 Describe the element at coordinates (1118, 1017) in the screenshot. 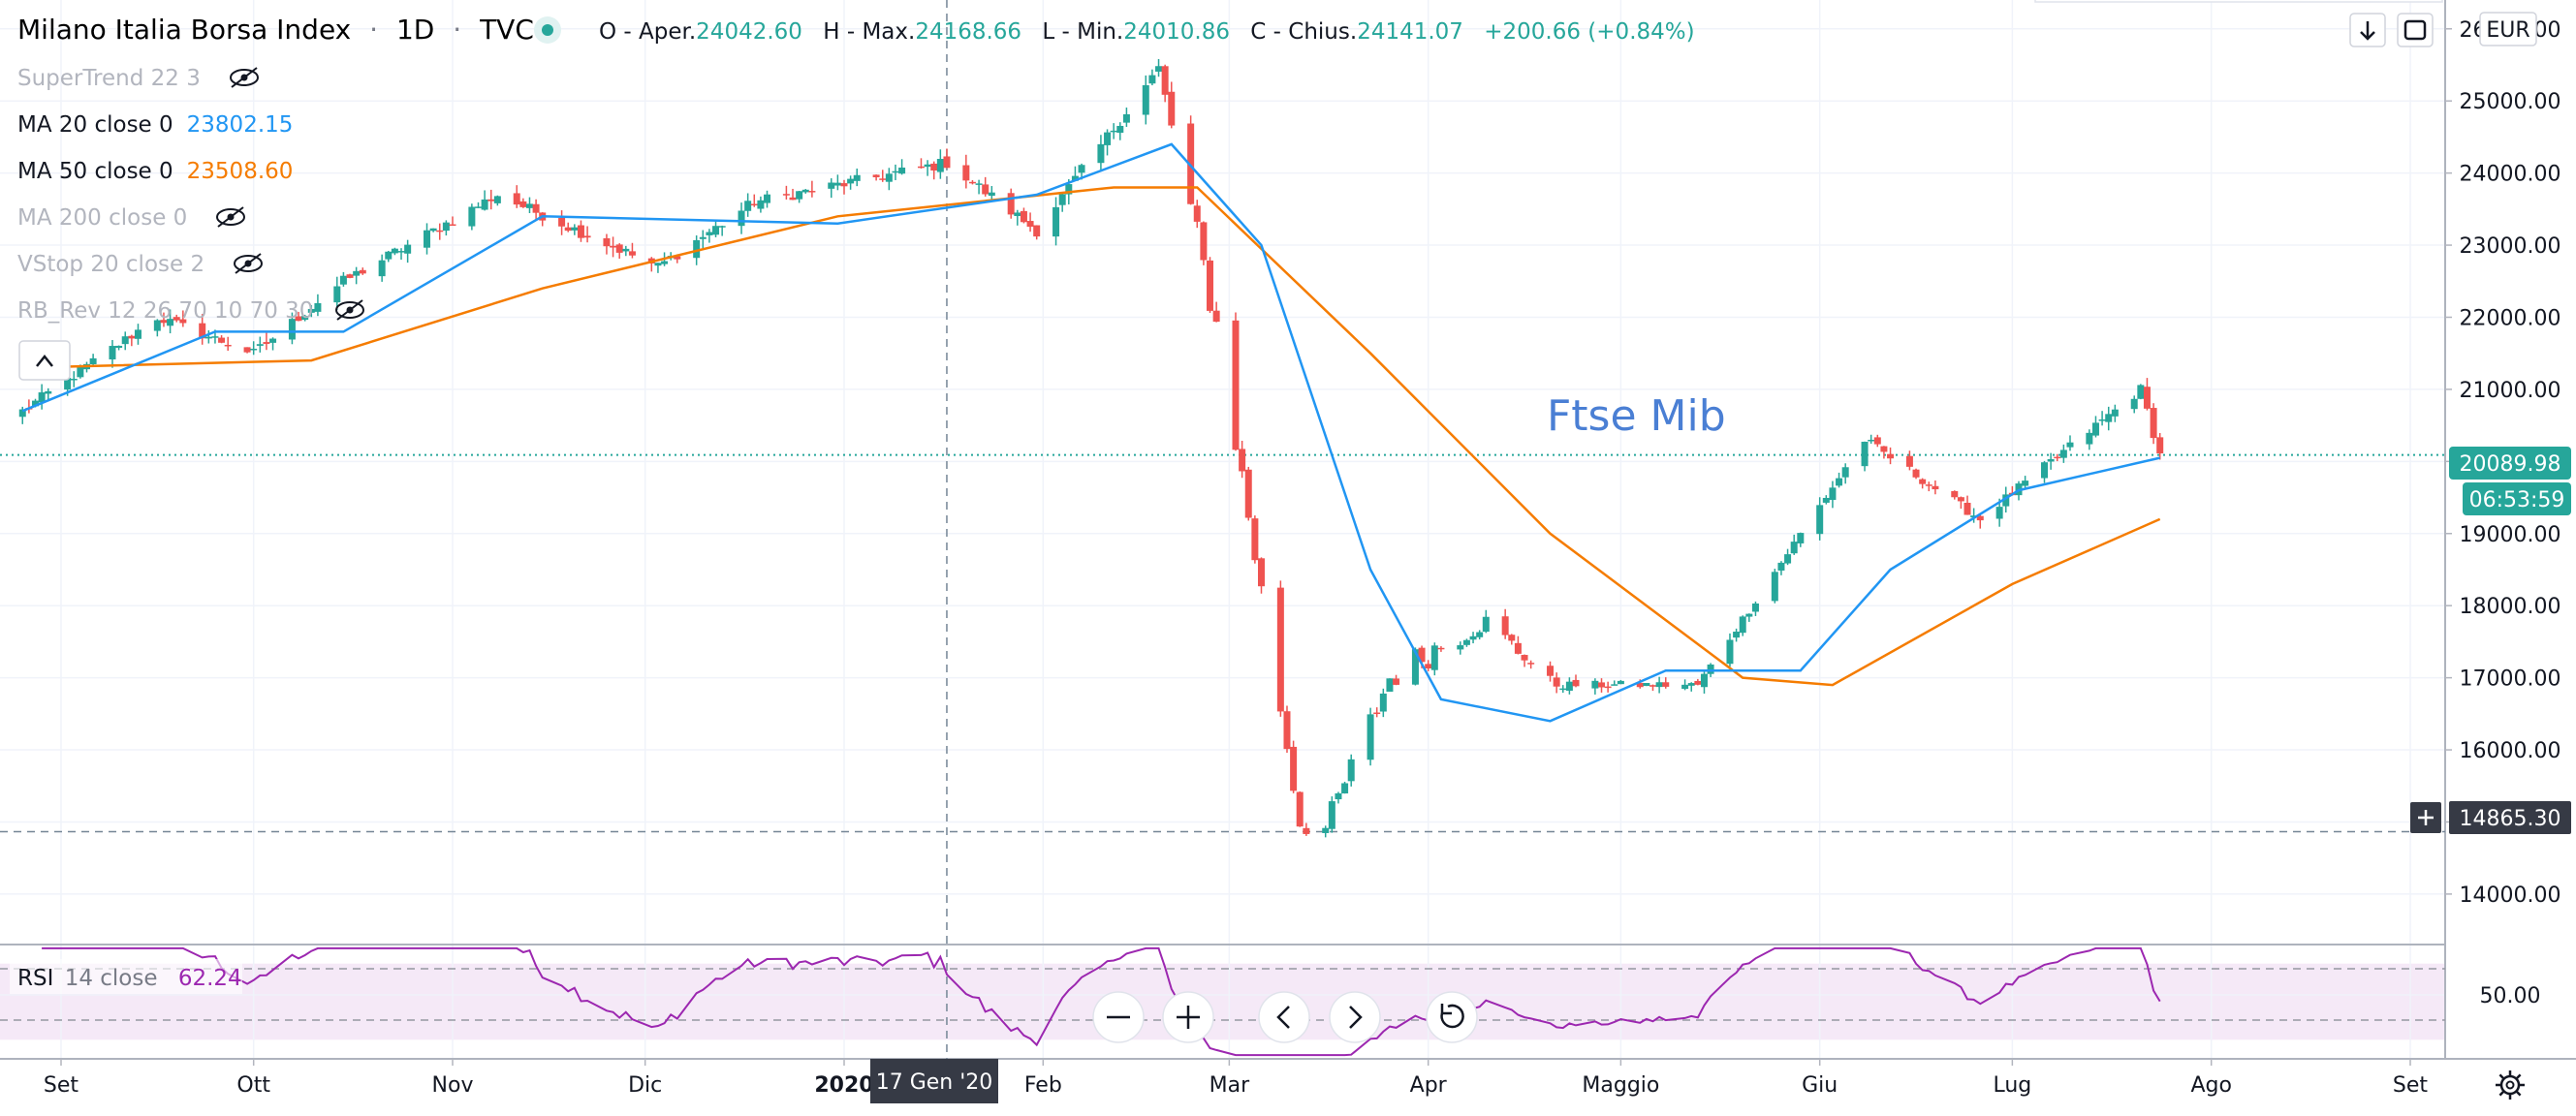

I see `zoom-out-button` at that location.